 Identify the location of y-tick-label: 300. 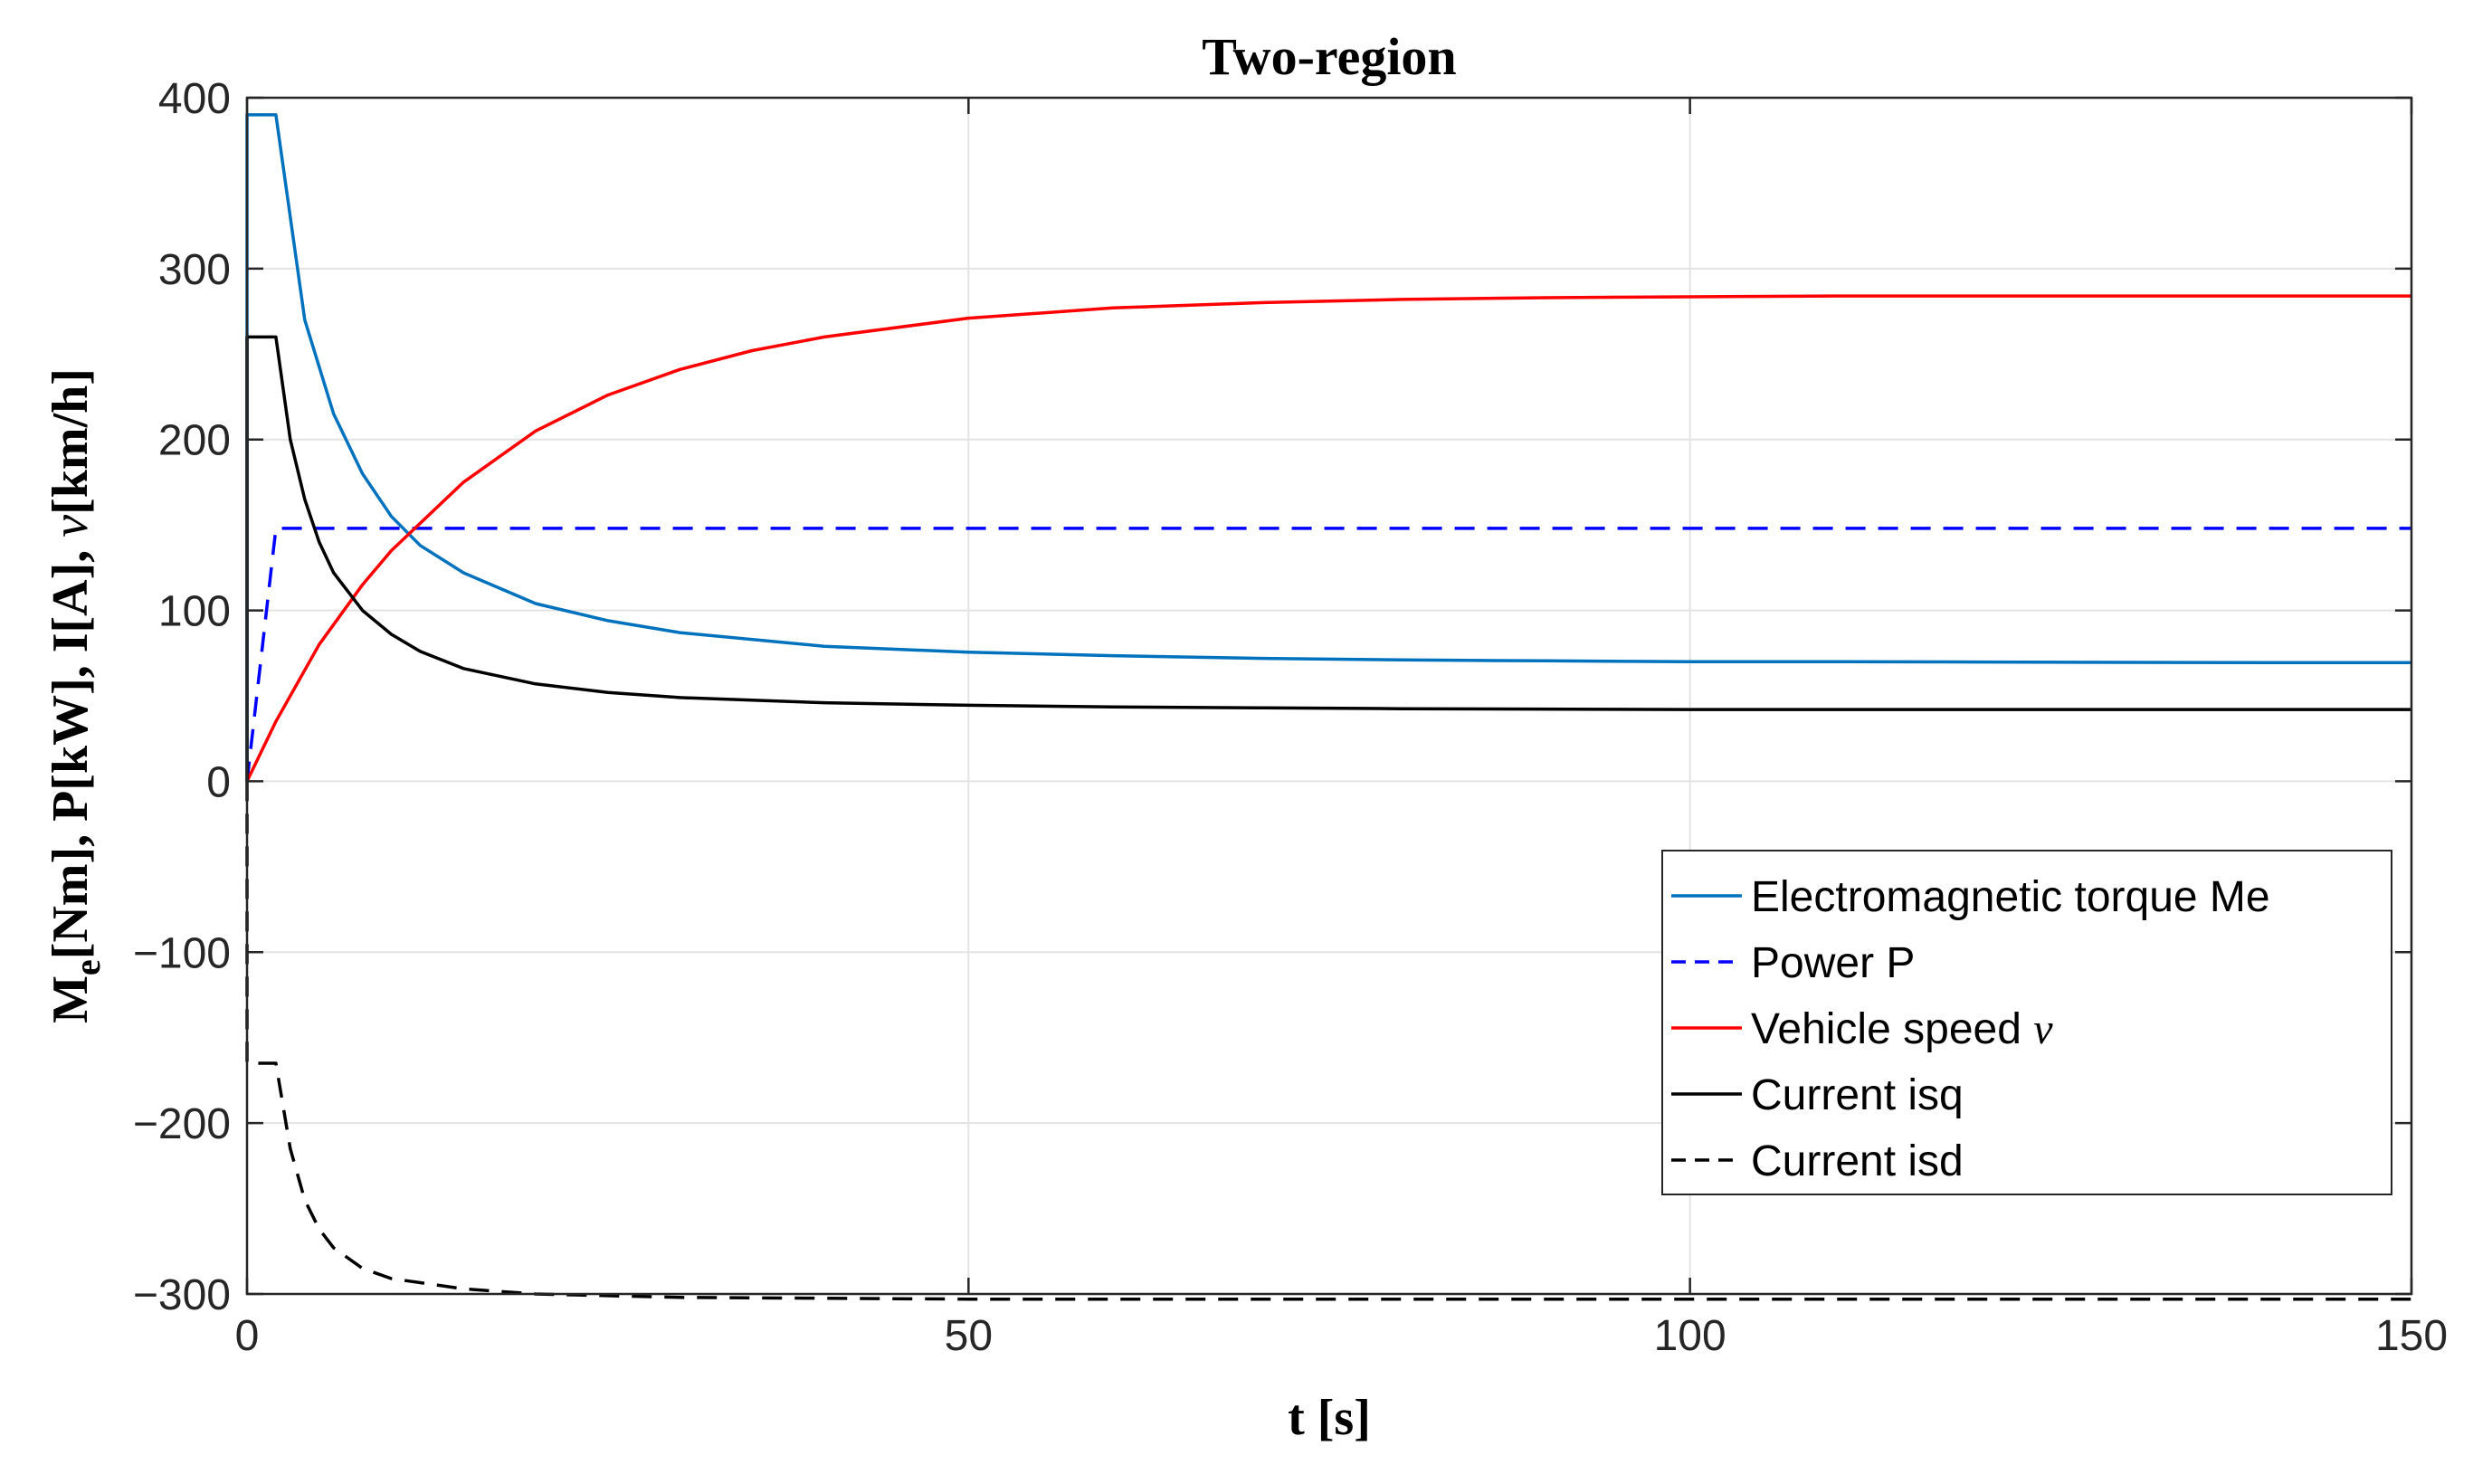
(195, 270).